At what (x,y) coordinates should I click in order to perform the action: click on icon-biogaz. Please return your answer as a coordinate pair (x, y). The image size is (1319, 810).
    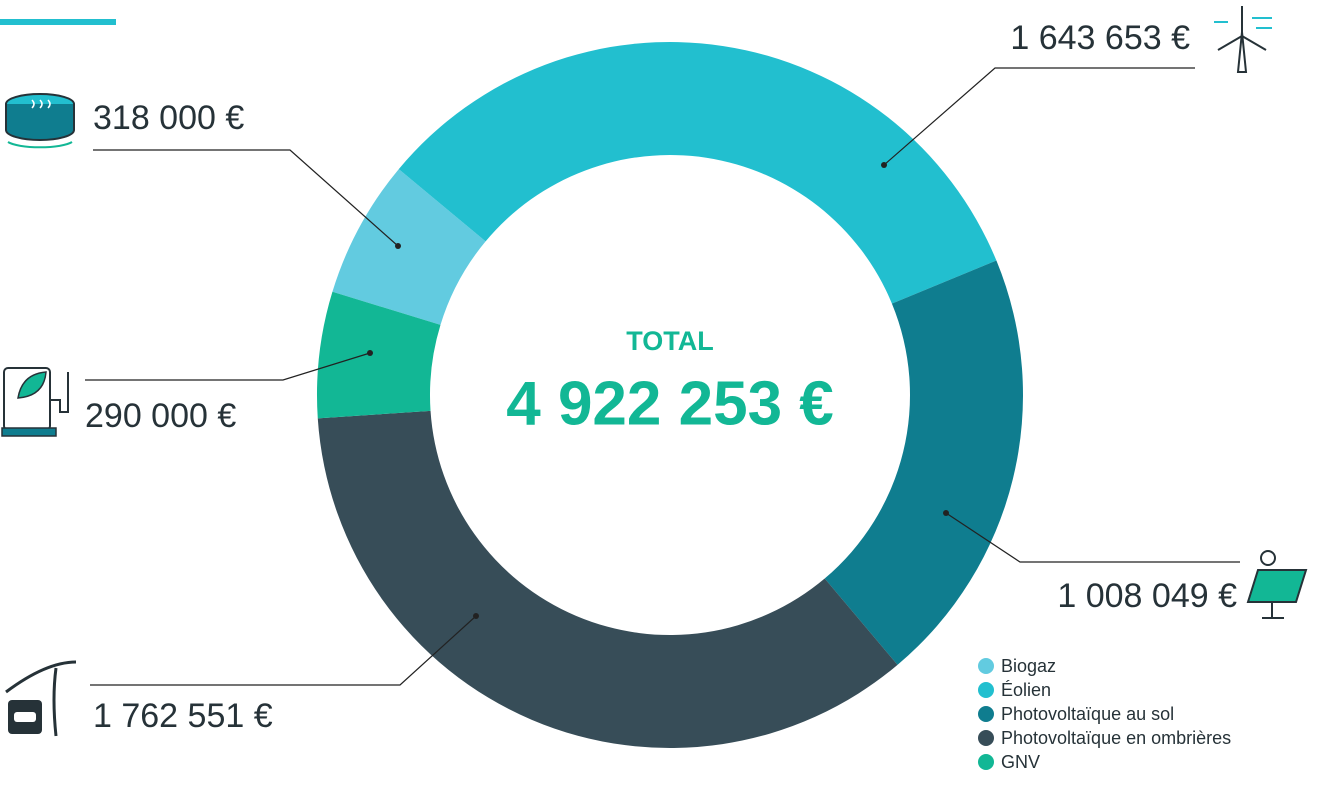
    Looking at the image, I should click on (40, 121).